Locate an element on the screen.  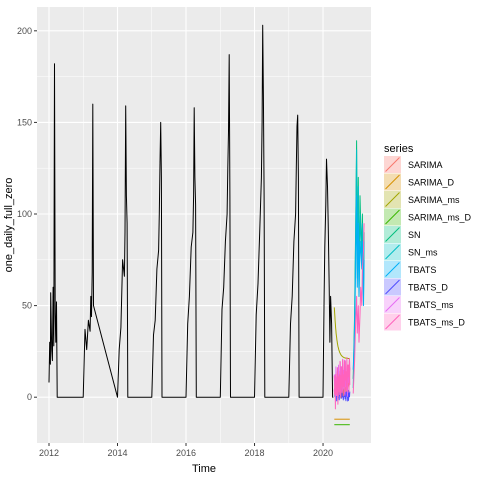
y-tick-label: 100 is located at coordinates (24, 214).